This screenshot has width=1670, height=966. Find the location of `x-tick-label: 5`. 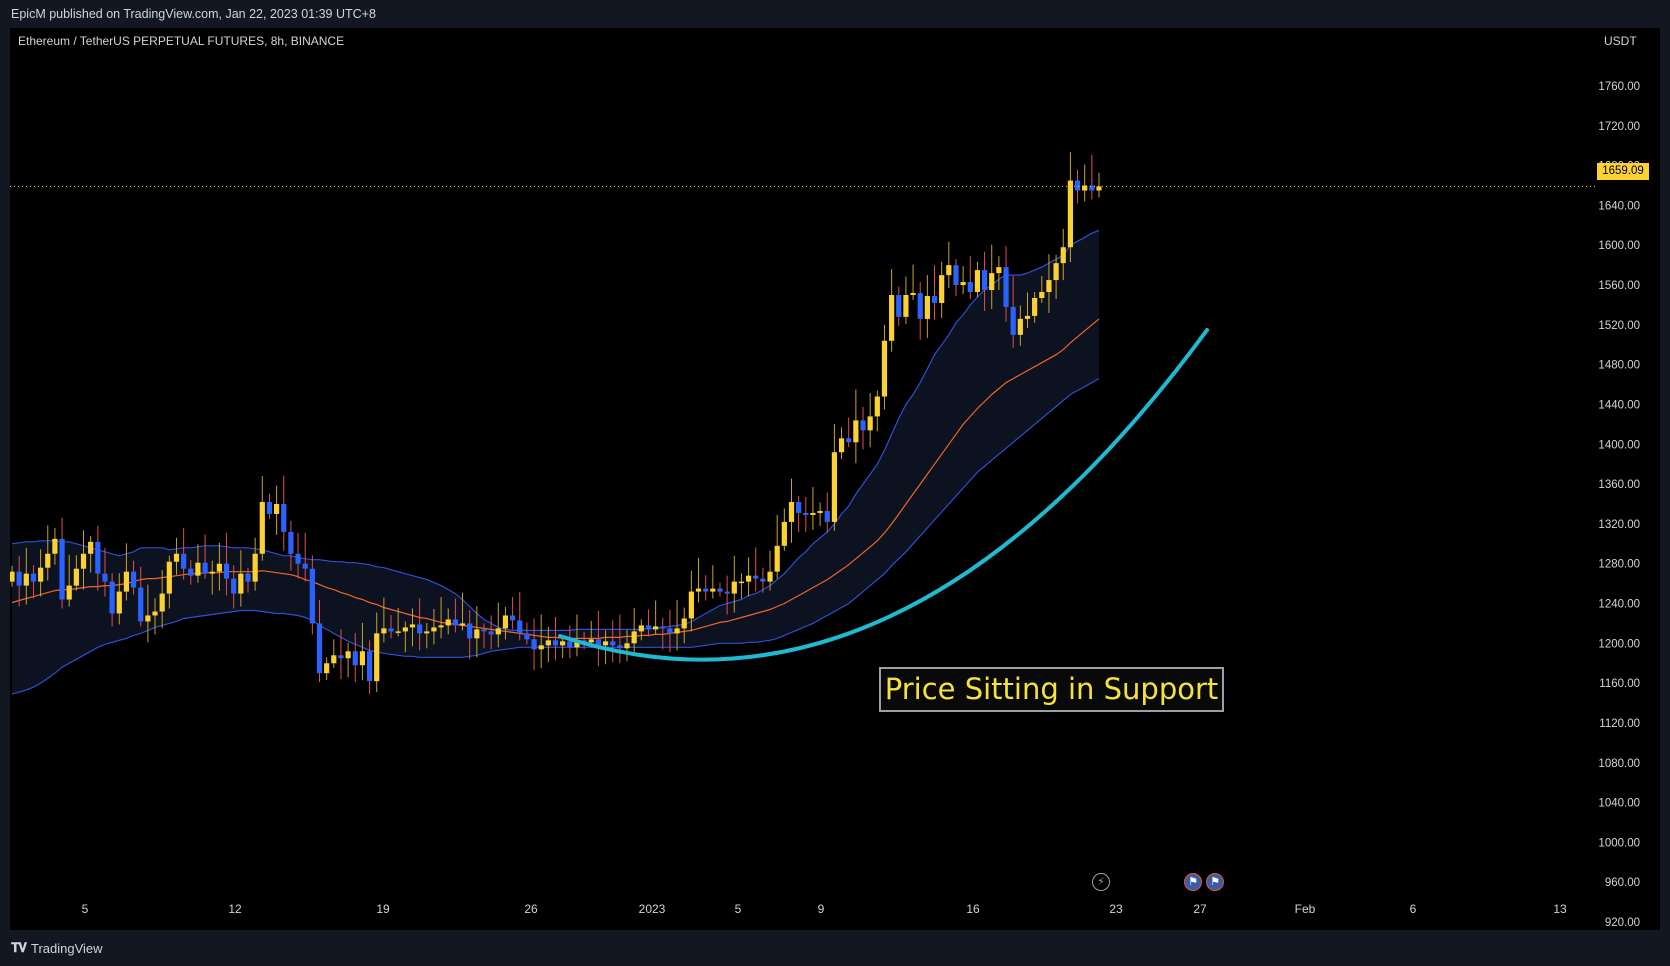

x-tick-label: 5 is located at coordinates (85, 909).